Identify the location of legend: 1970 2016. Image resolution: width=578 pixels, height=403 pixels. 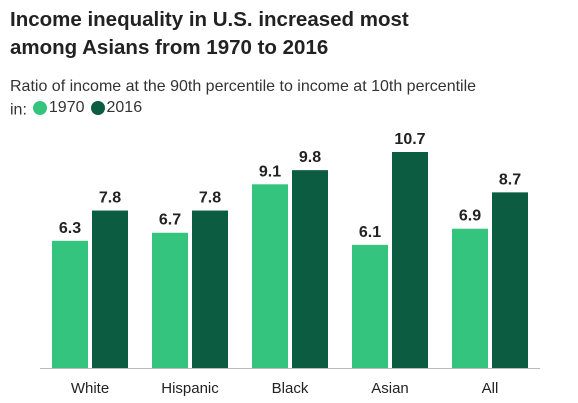
(84, 109).